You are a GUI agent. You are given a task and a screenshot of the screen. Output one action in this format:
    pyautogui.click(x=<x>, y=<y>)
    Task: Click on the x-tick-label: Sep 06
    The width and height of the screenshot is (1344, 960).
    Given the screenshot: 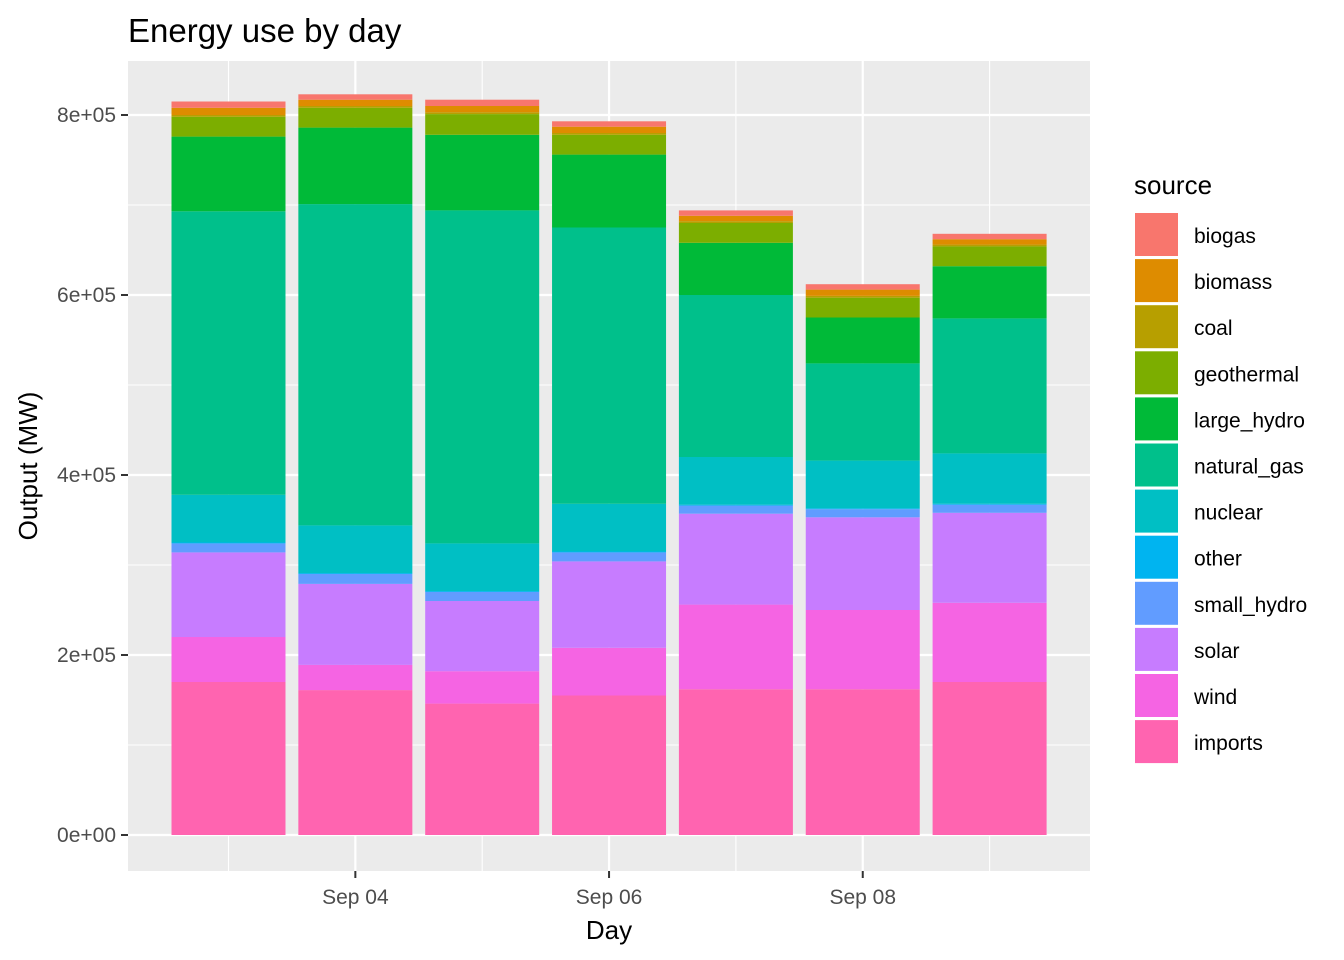 What is the action you would take?
    pyautogui.click(x=609, y=897)
    